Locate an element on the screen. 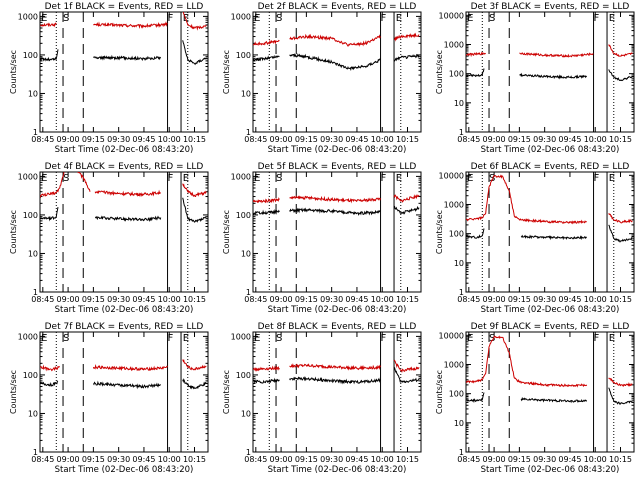  panel-title: Det 3f BLACK = Events, RED = LLD is located at coordinates (550, 7).